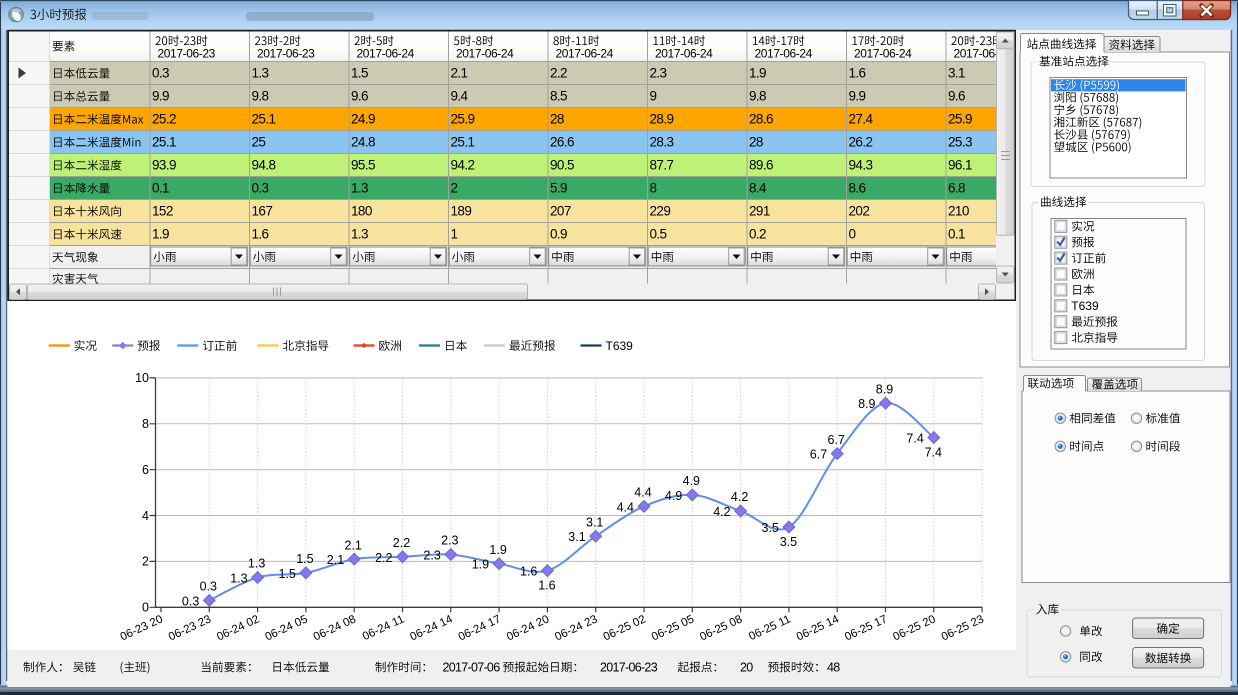  I want to click on svg-text: 4.4, so click(625, 507).